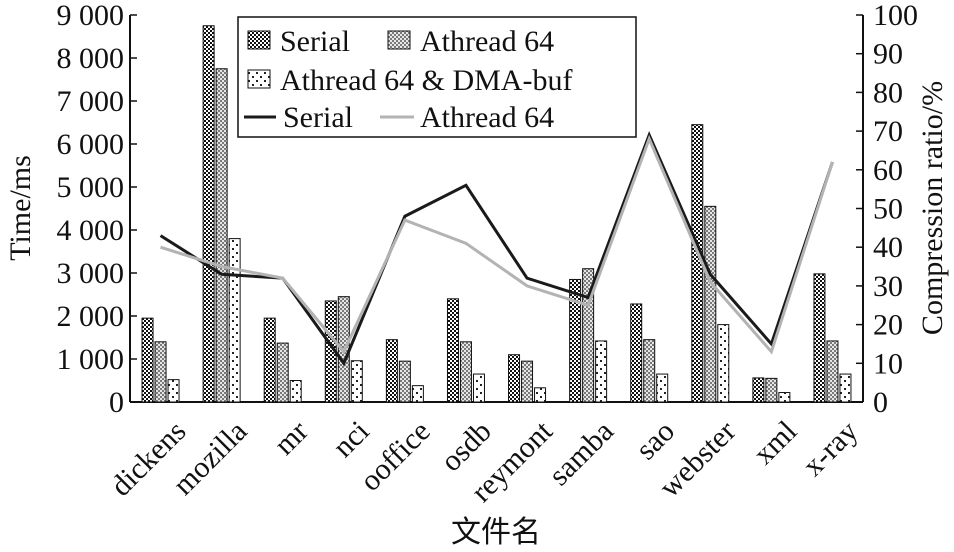 This screenshot has width=954, height=552. What do you see at coordinates (91, 230) in the screenshot?
I see `left-tick-label: 4 000` at bounding box center [91, 230].